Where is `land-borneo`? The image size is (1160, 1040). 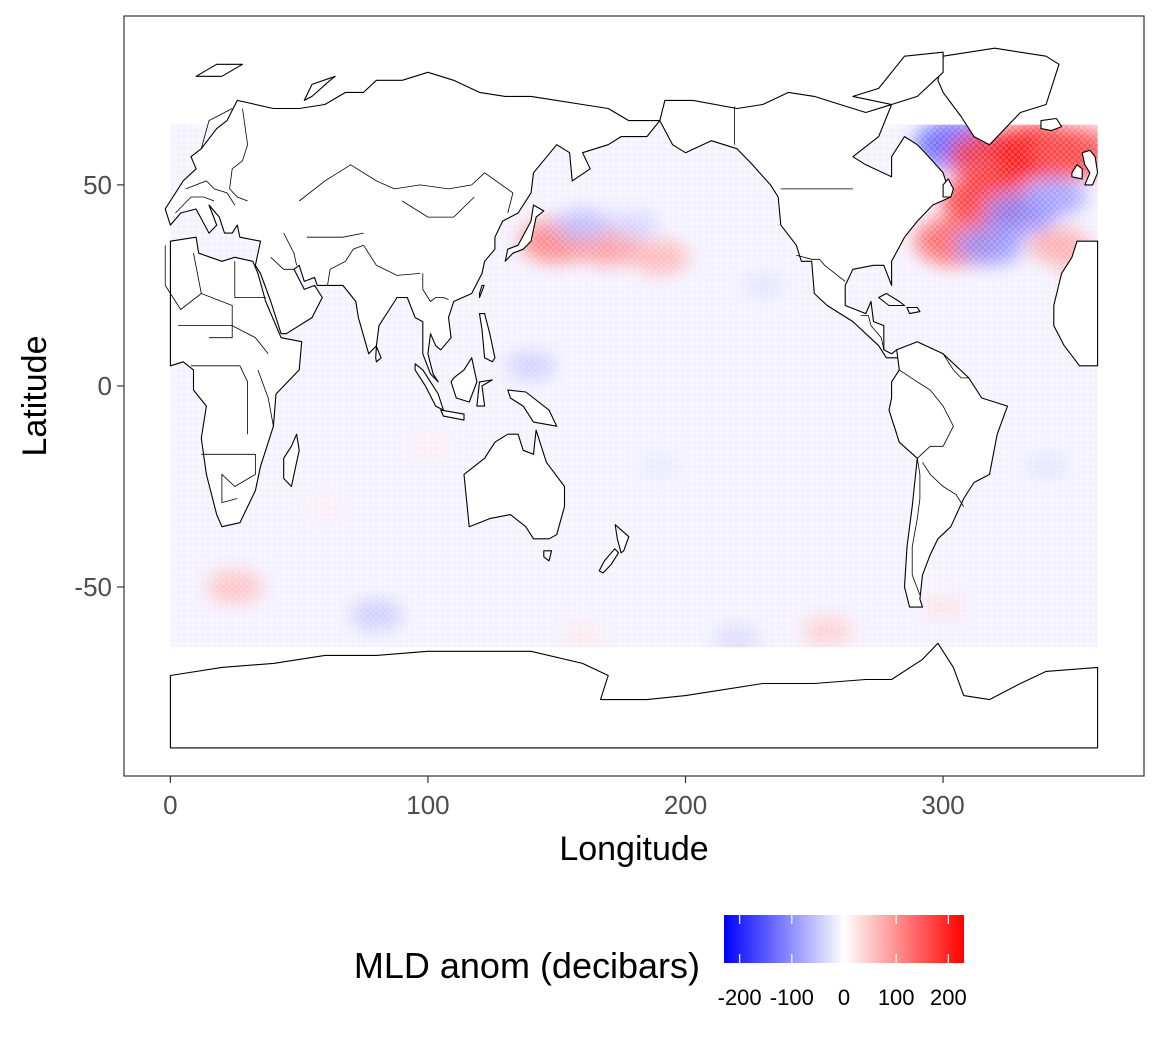 land-borneo is located at coordinates (464, 380).